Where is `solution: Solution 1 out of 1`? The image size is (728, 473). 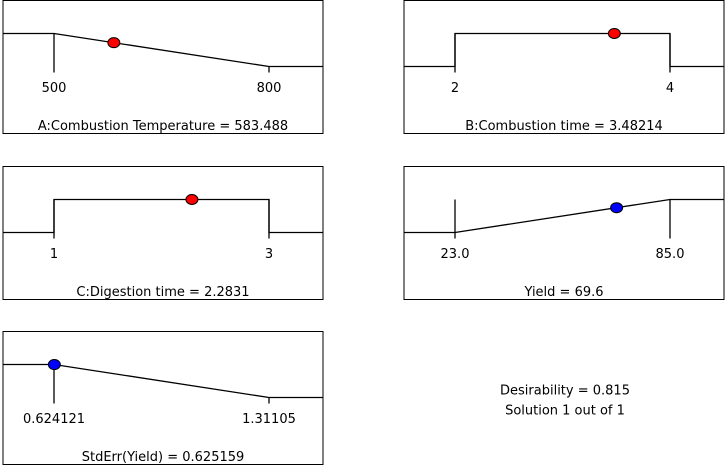
solution: Solution 1 out of 1 is located at coordinates (565, 411).